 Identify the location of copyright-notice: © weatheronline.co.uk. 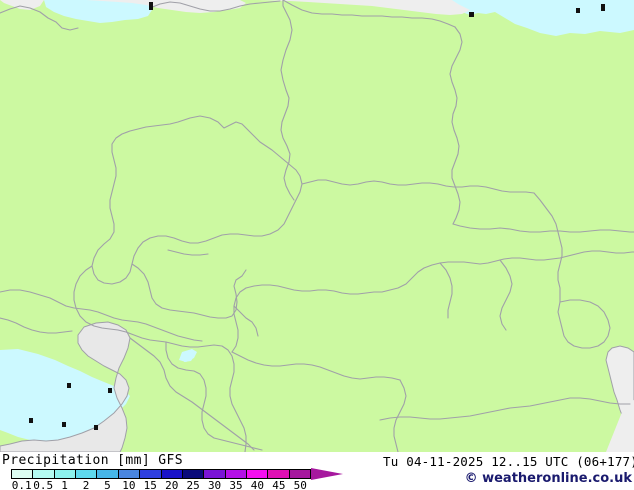
(548, 478).